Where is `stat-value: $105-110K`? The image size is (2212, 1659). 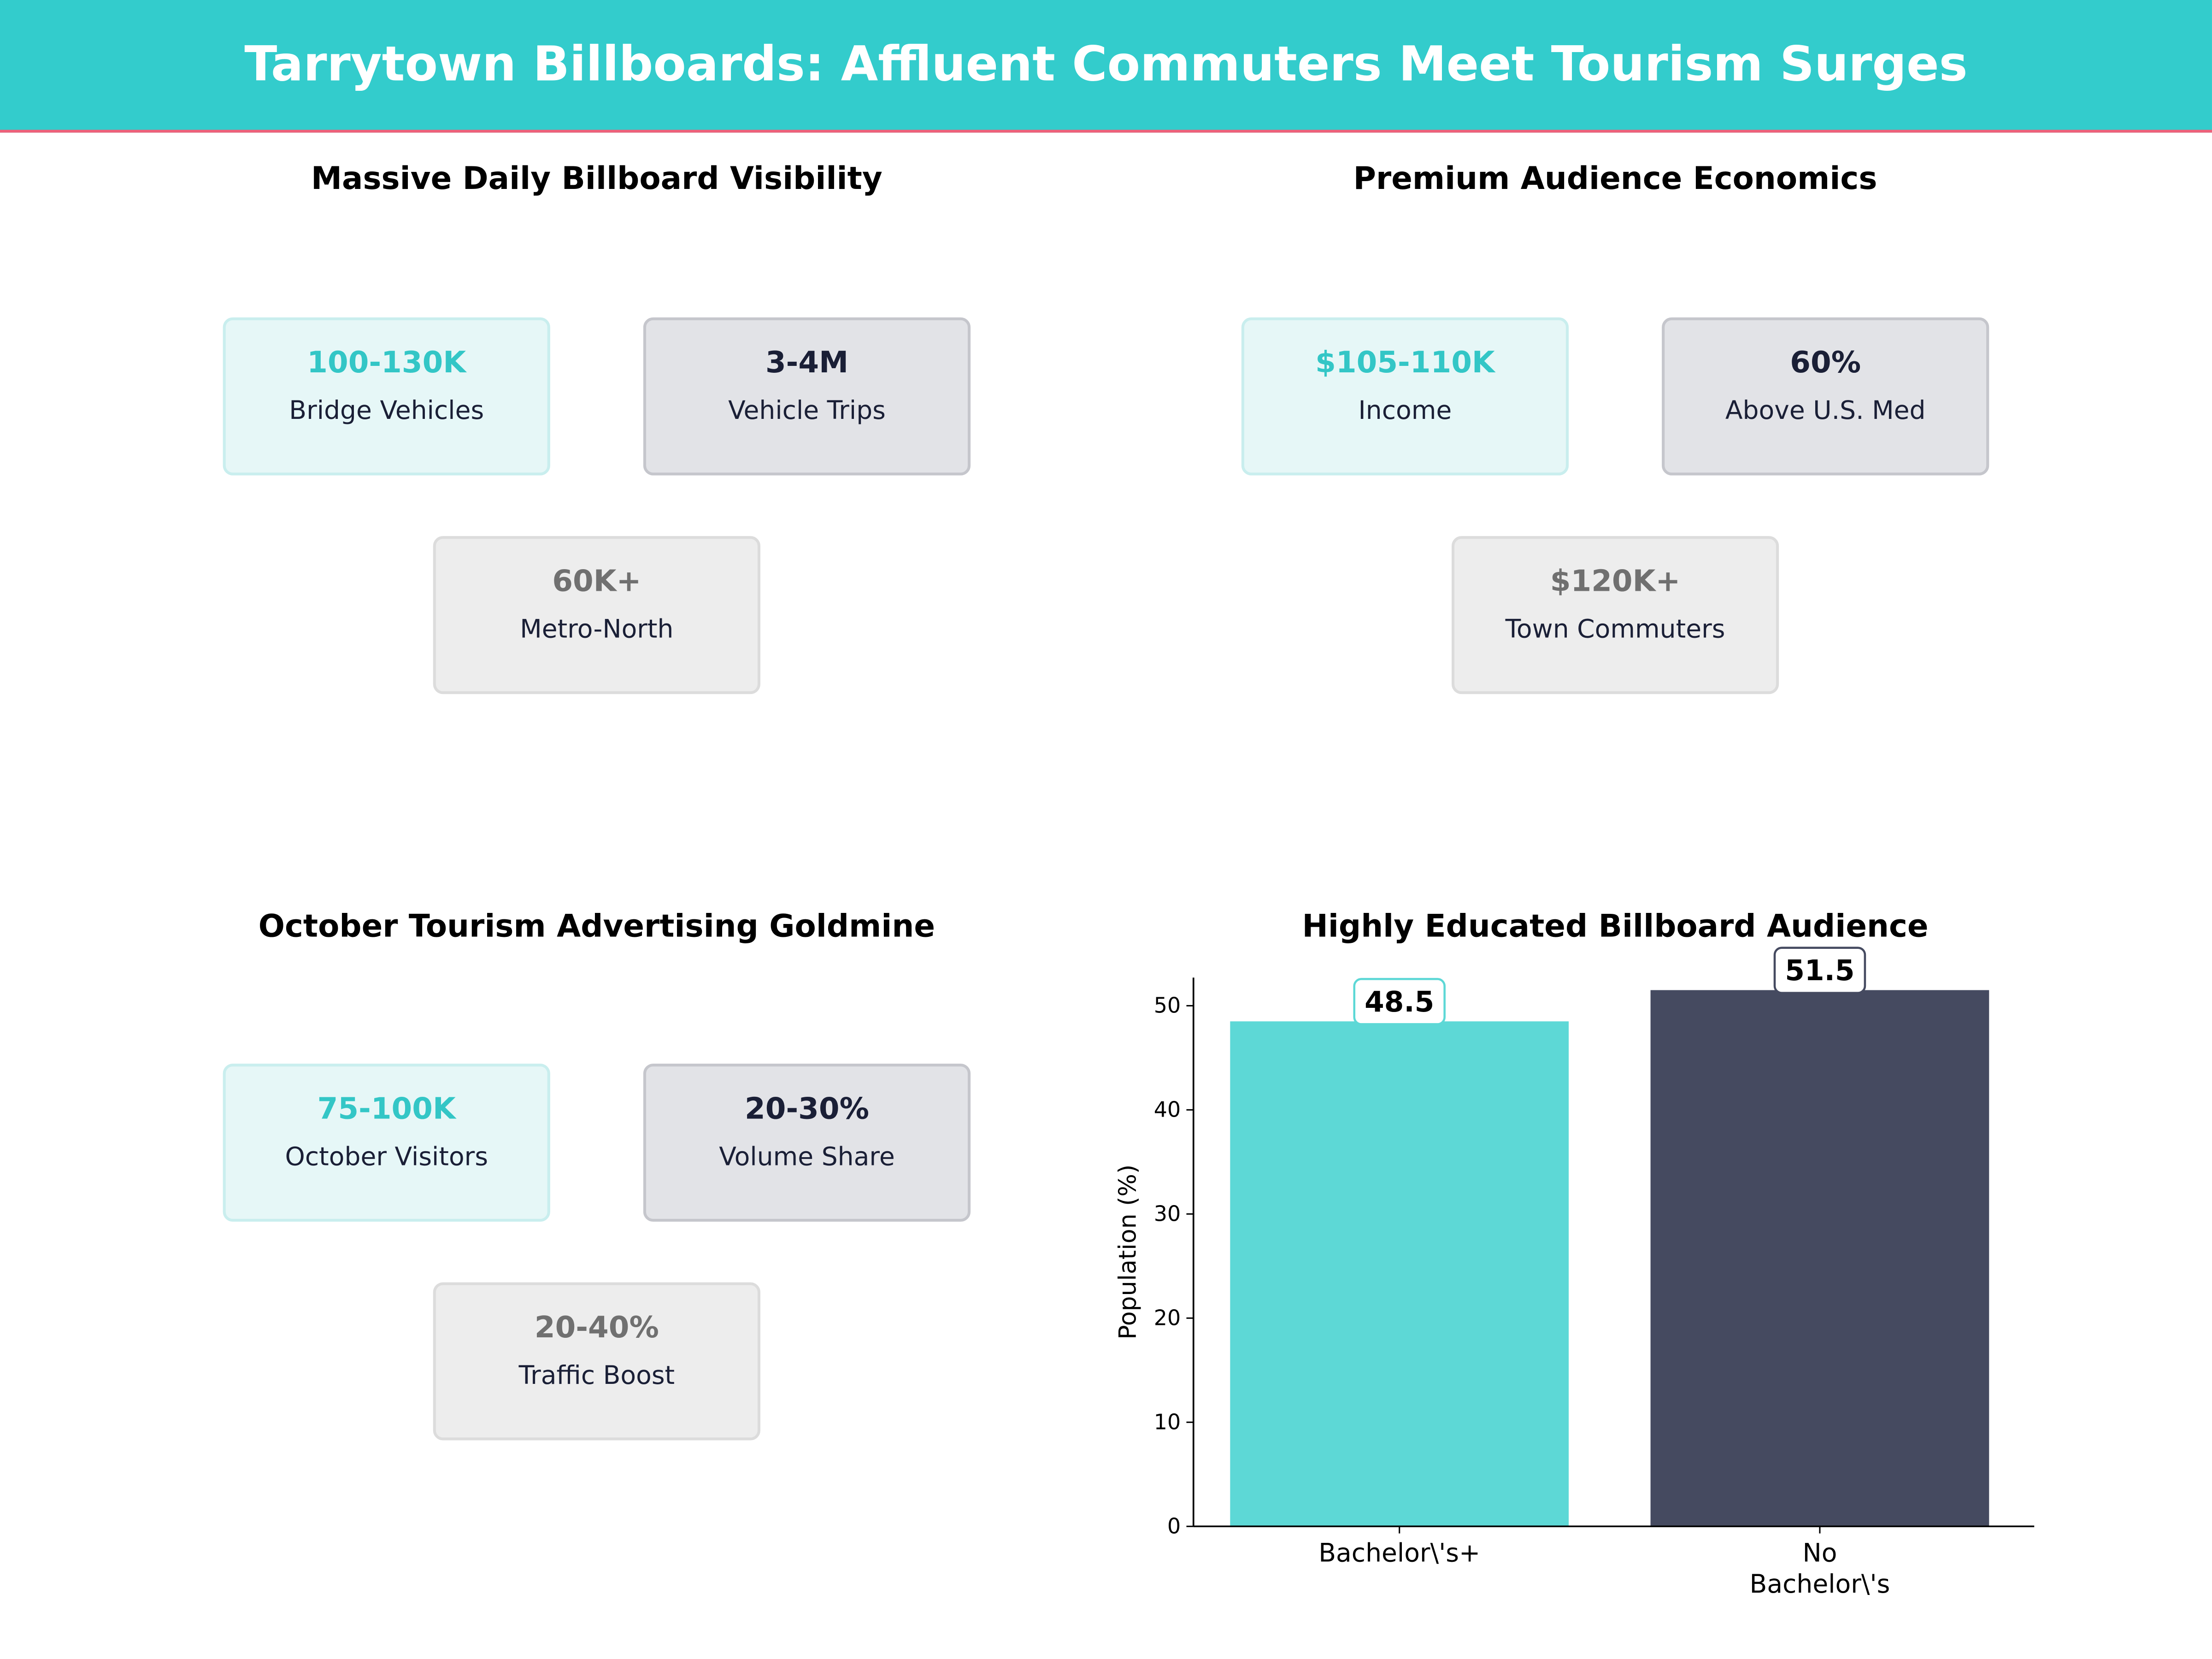
stat-value: $105-110K is located at coordinates (1405, 362).